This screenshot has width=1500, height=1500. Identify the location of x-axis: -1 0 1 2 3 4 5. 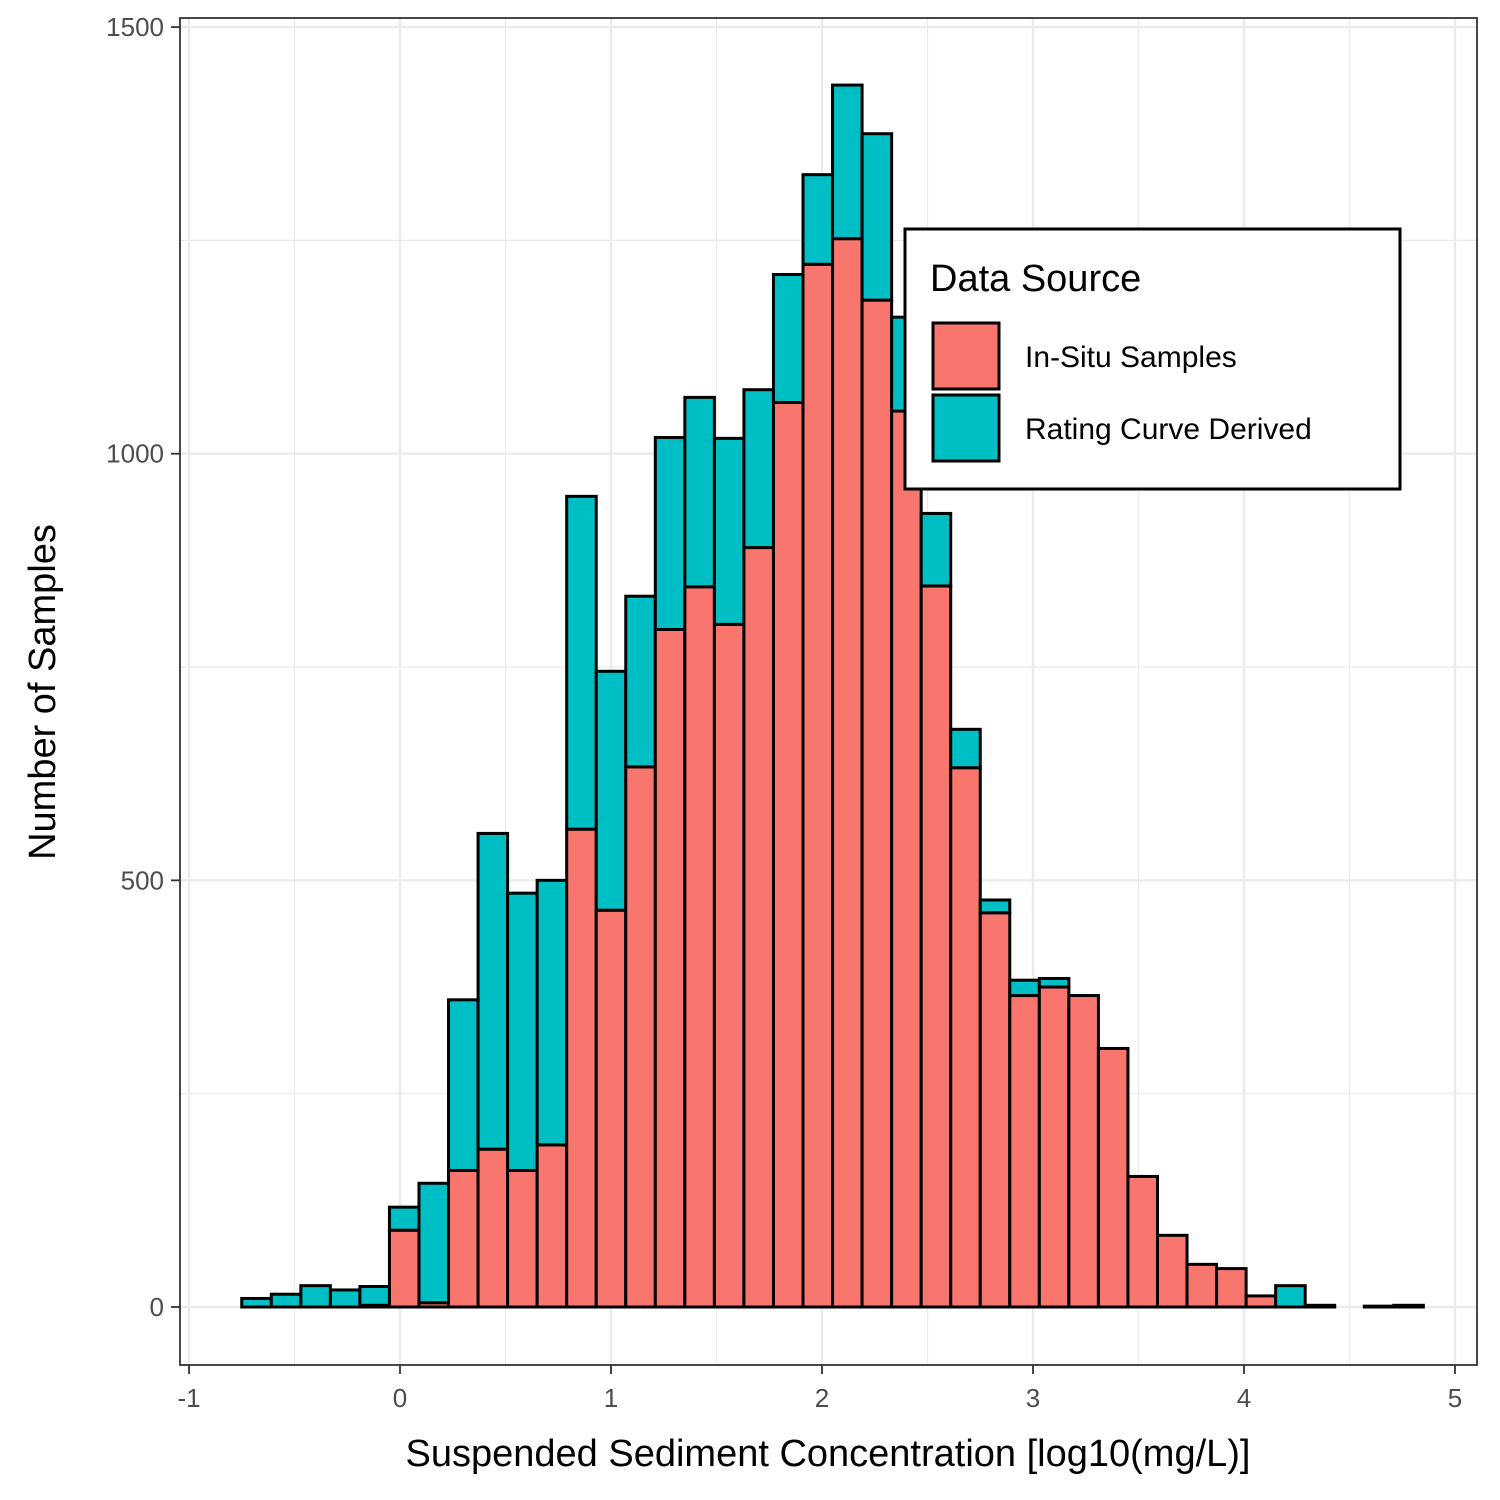
(819, 1389).